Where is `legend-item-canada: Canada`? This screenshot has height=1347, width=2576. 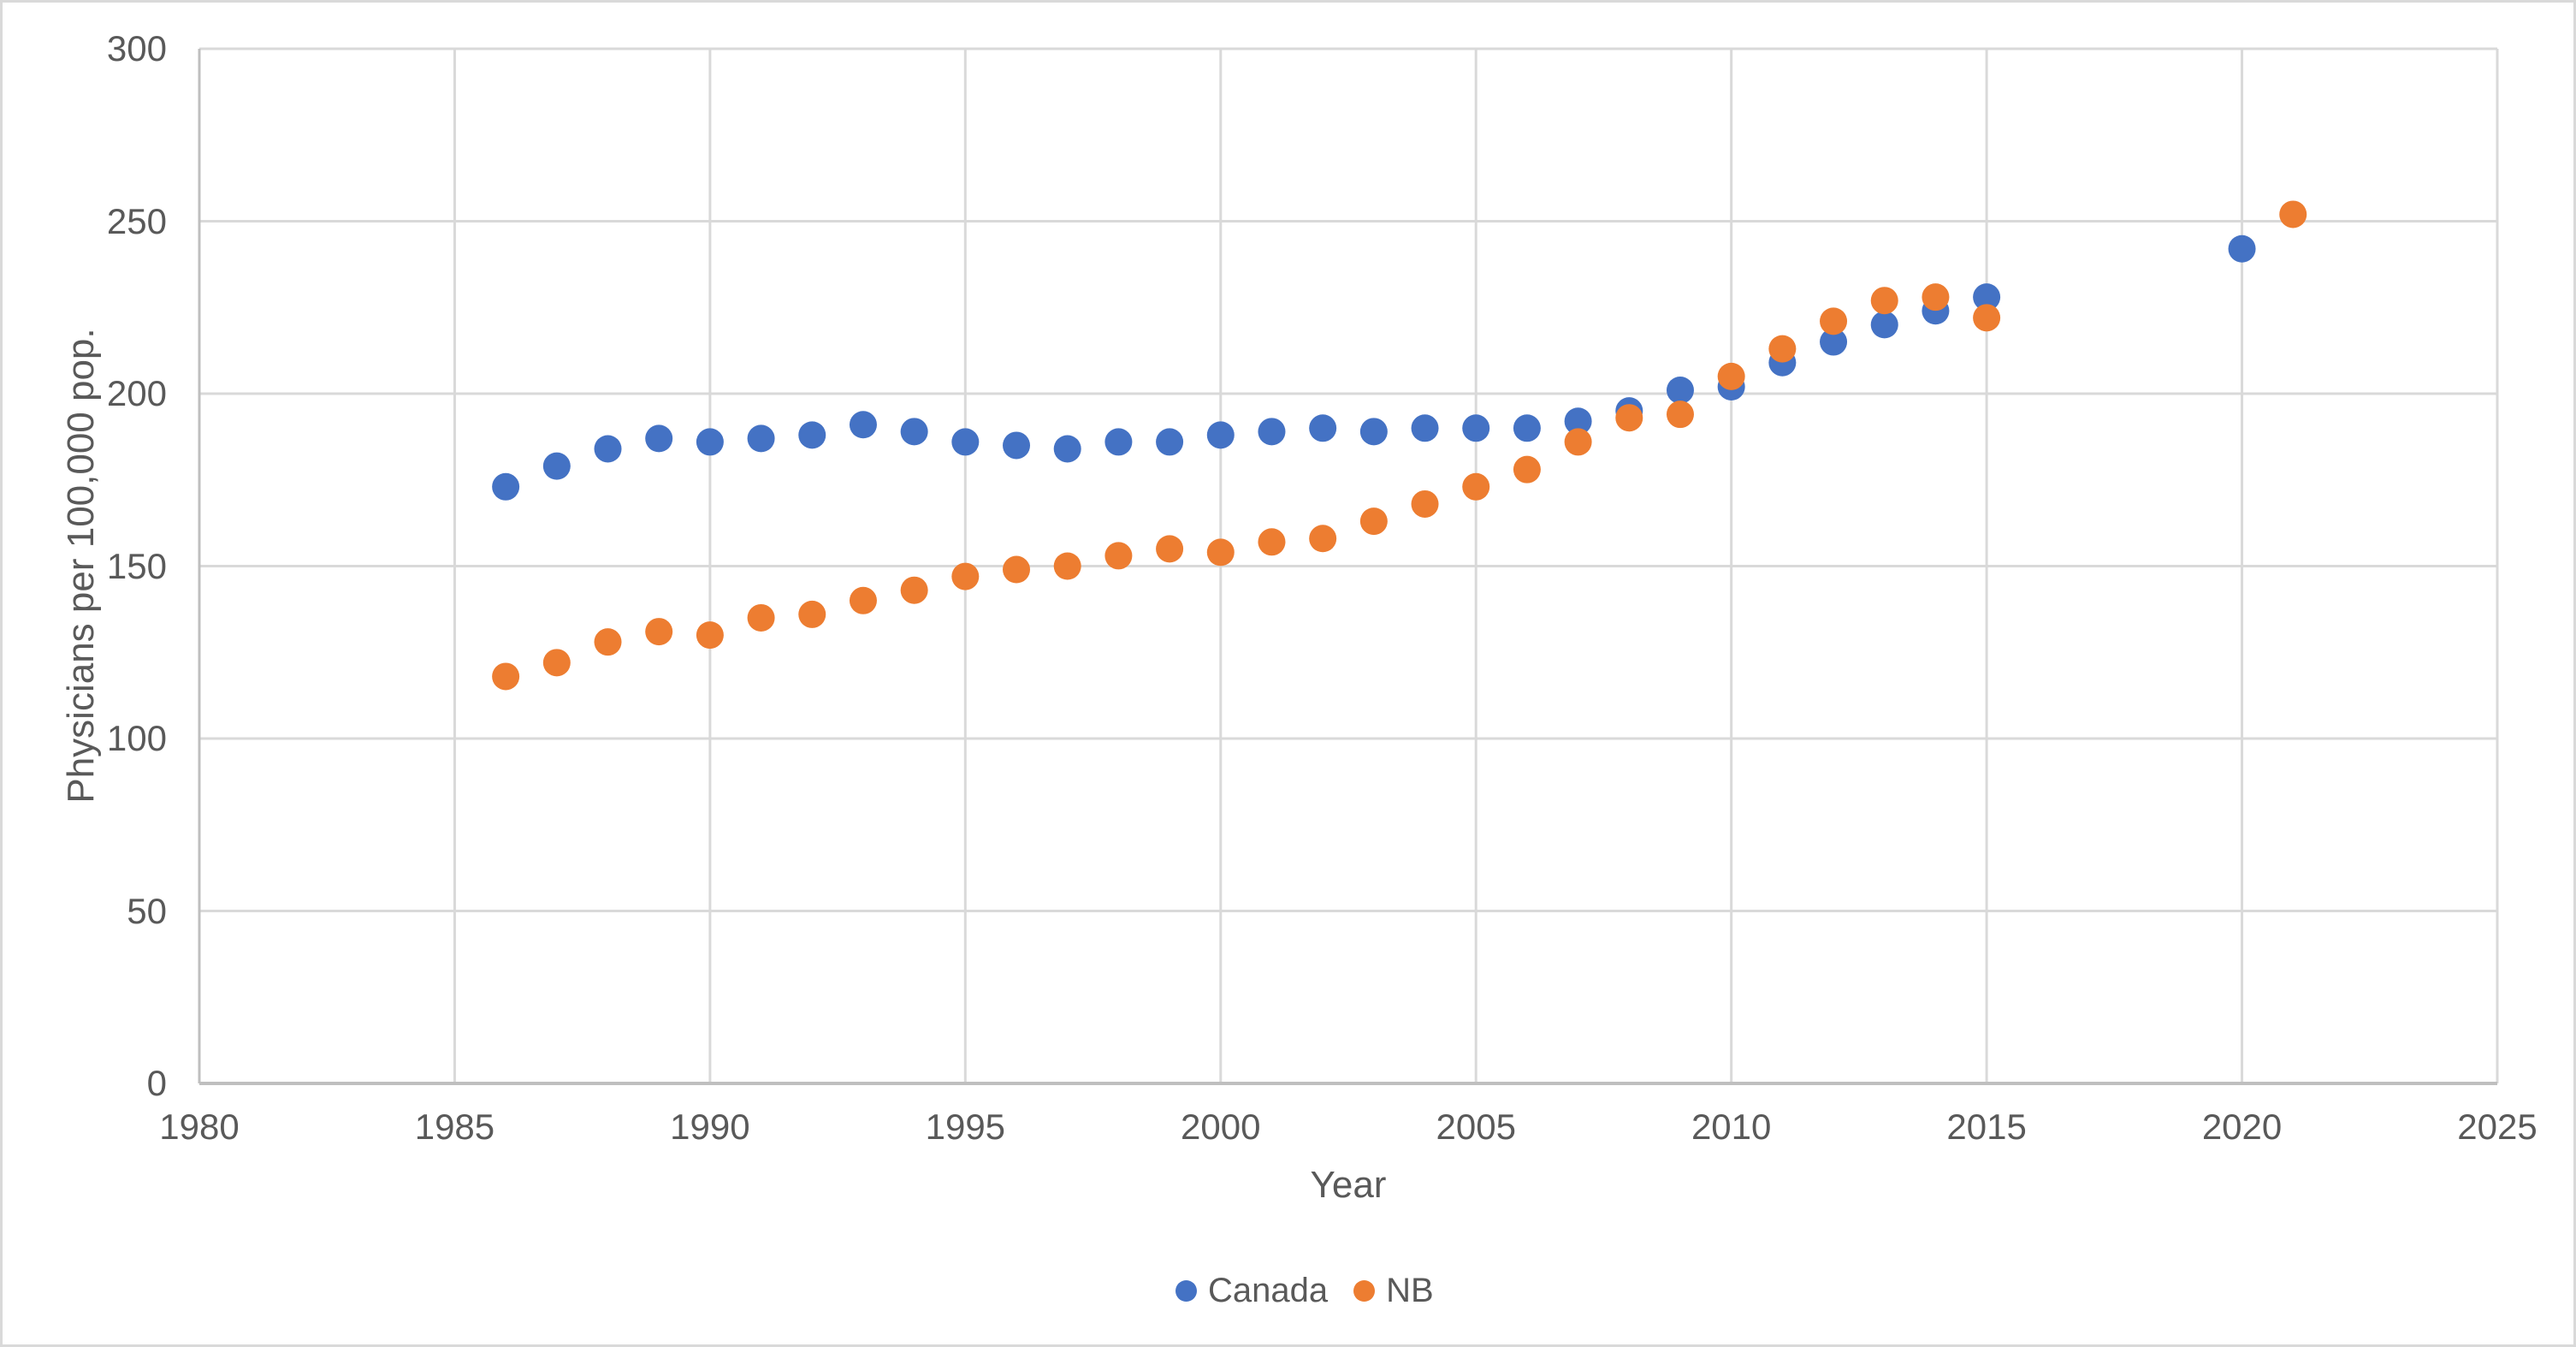 legend-item-canada: Canada is located at coordinates (1251, 1291).